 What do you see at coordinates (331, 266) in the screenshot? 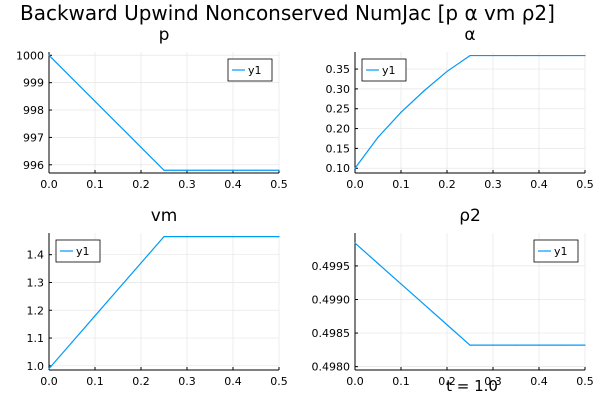
I see `y-tick-label: 0.4995` at bounding box center [331, 266].